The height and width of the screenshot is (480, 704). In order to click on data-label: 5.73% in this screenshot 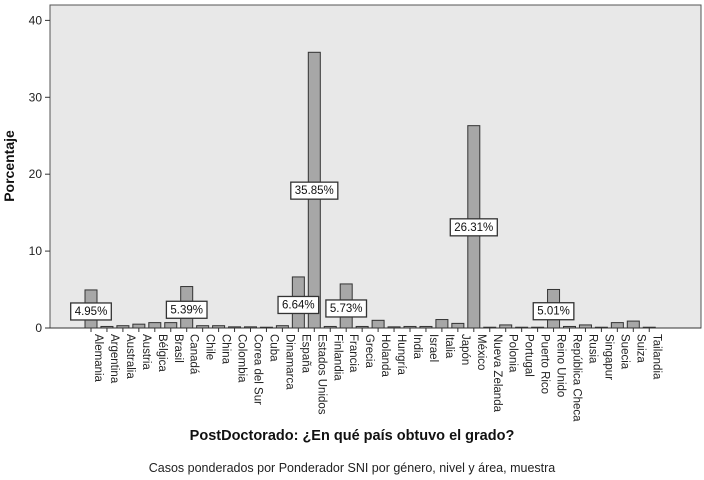, I will do `click(346, 308)`.